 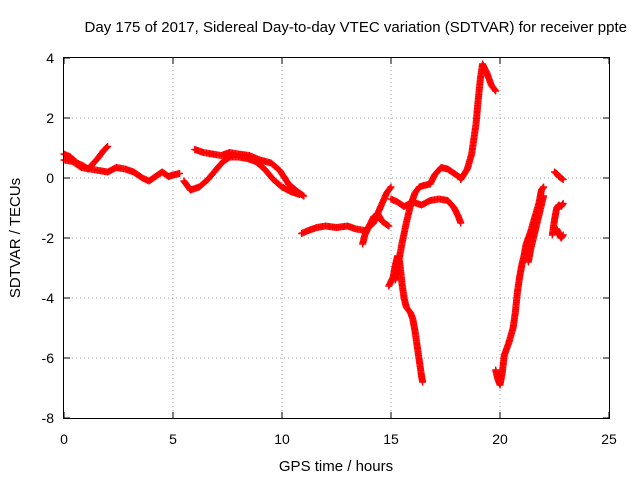 I want to click on y-tick-labels: -8 -6 -4 -2 0 2 4, so click(x=48, y=238).